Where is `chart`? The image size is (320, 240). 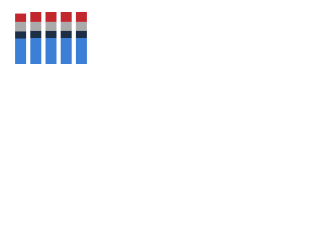
chart is located at coordinates (51, 38).